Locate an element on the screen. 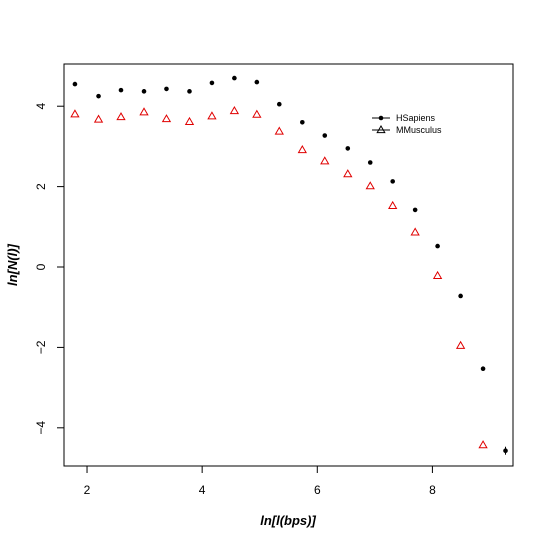 The image size is (545, 545). x-tick-label: 8 is located at coordinates (432, 490).